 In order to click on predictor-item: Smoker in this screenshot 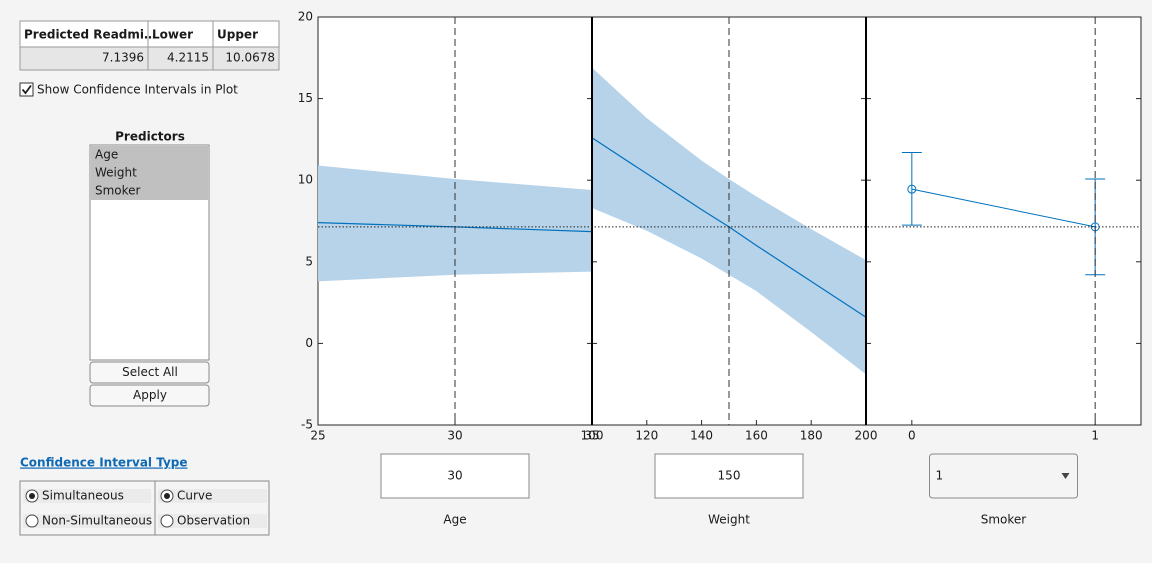, I will do `click(118, 191)`.